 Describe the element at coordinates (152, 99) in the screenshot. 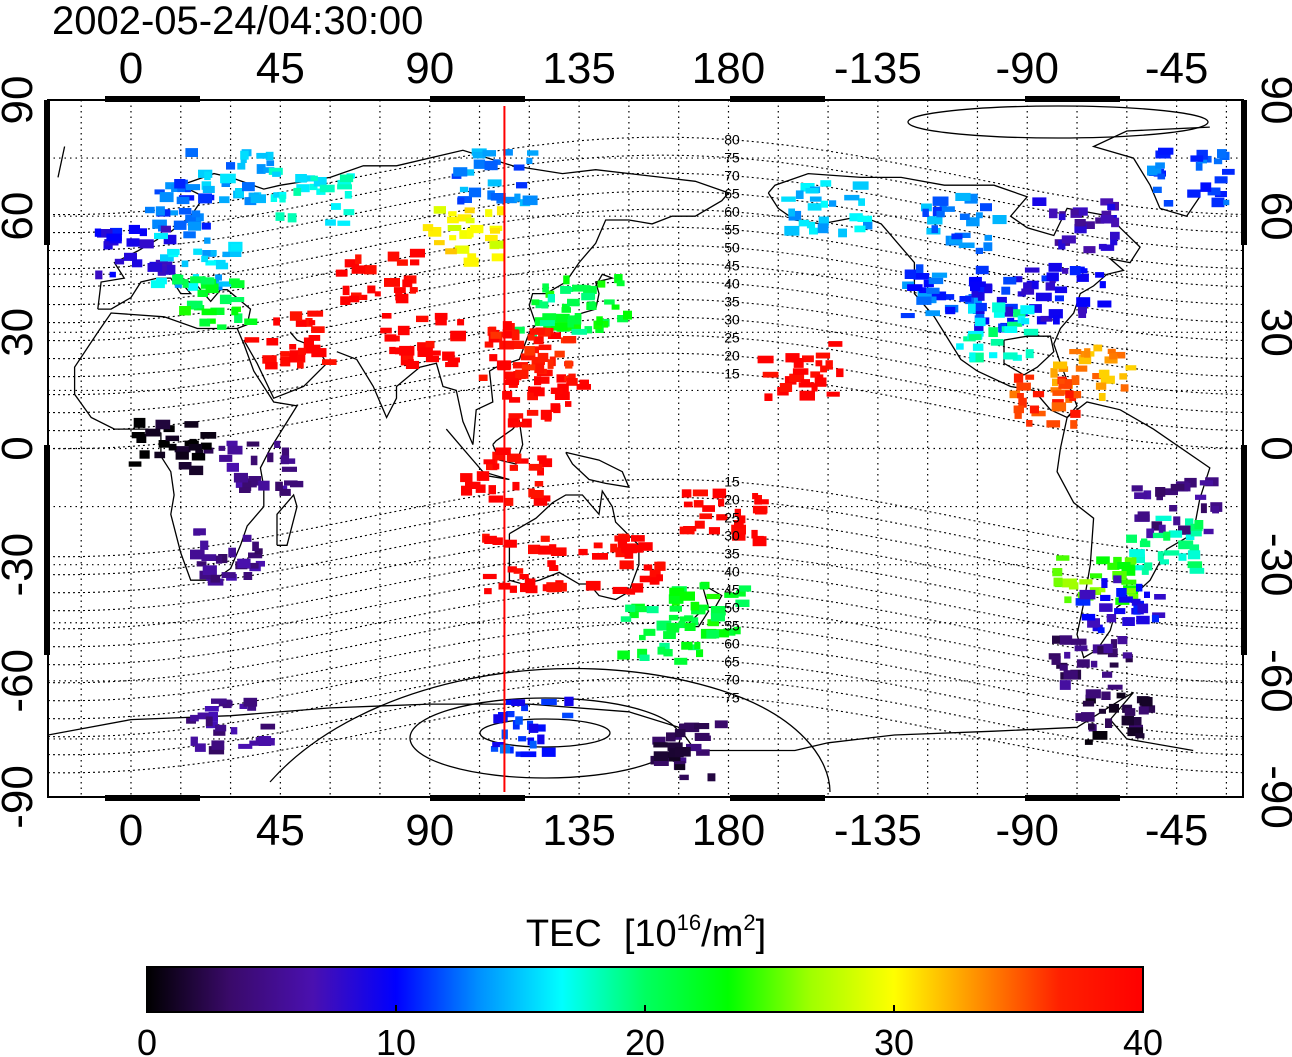

I see `frame-bar-top` at that location.